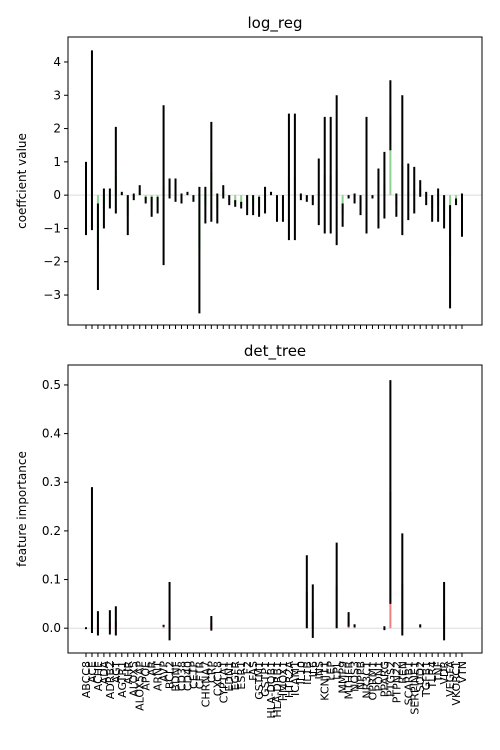 This screenshot has height=750, width=500. I want to click on x-tick-label: MTHFR, so click(349, 680).